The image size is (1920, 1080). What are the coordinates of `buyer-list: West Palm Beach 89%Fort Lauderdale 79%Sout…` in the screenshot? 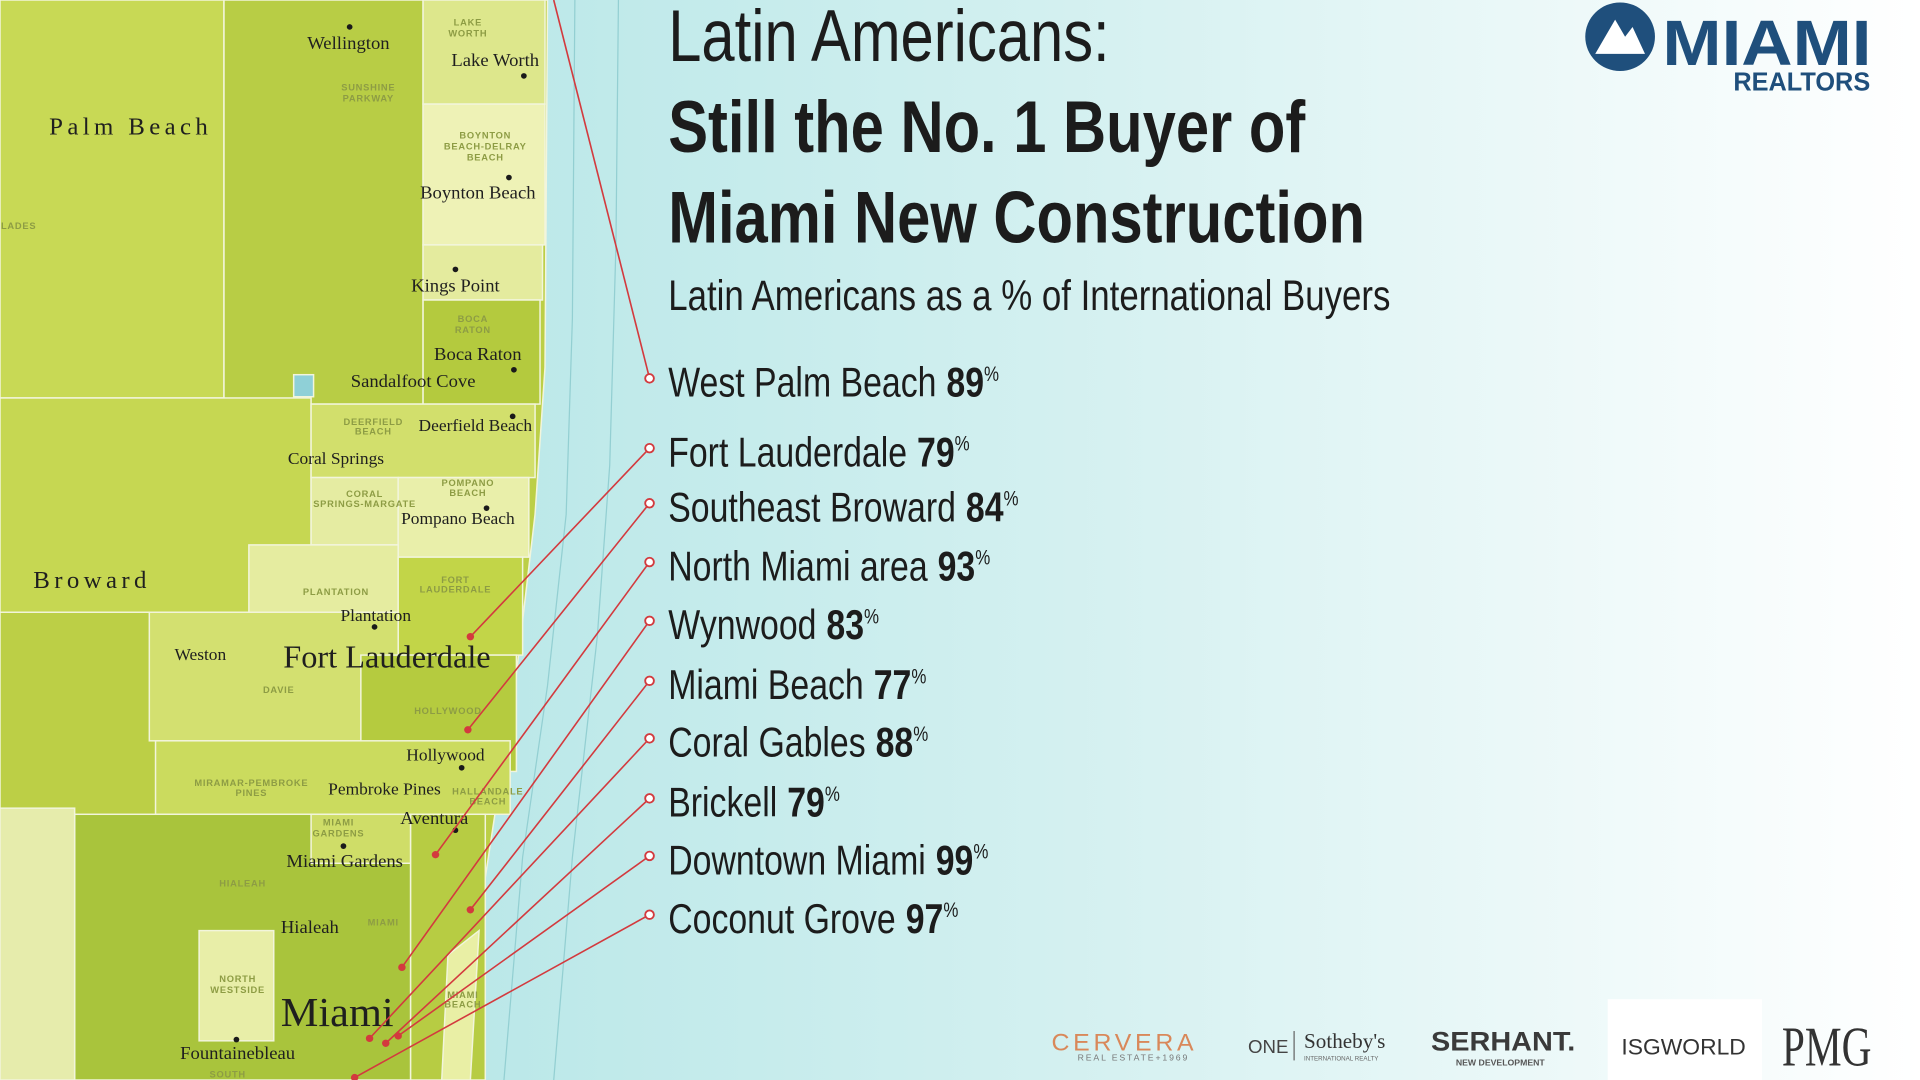 It's located at (843, 652).